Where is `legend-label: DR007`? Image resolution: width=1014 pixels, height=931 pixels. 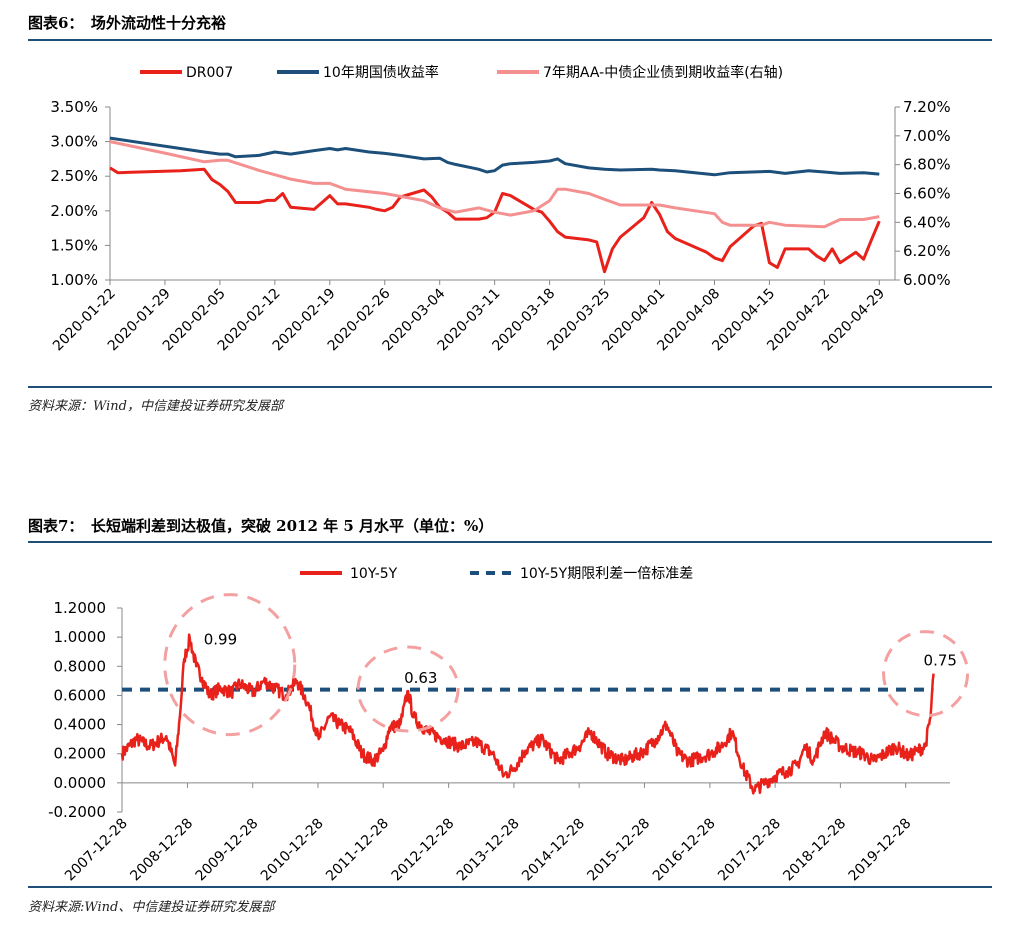
legend-label: DR007 is located at coordinates (209, 73).